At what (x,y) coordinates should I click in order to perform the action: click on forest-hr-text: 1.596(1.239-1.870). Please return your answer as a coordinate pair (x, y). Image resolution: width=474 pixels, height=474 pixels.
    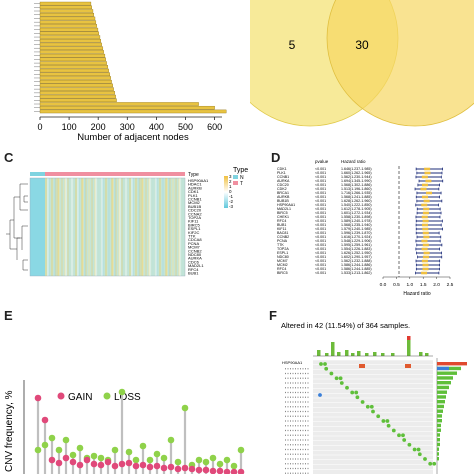
    Looking at the image, I should click on (356, 233).